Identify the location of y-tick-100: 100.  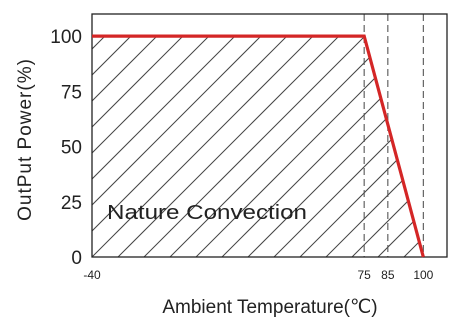
(66, 37).